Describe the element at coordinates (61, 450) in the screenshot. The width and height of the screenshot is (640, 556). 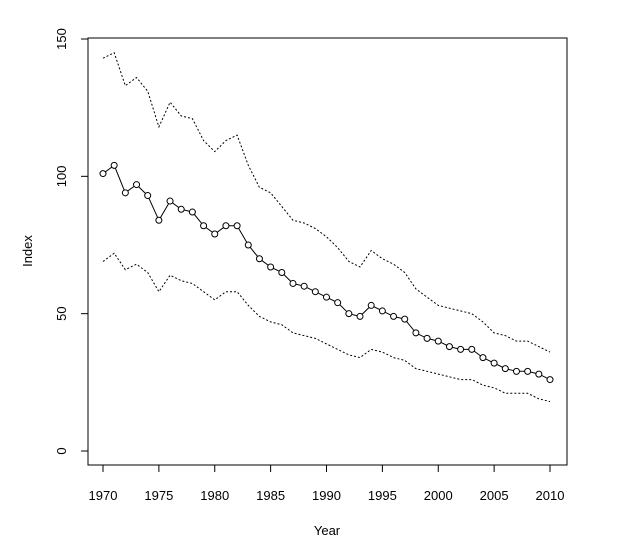
I see `y-tick-label: 0` at that location.